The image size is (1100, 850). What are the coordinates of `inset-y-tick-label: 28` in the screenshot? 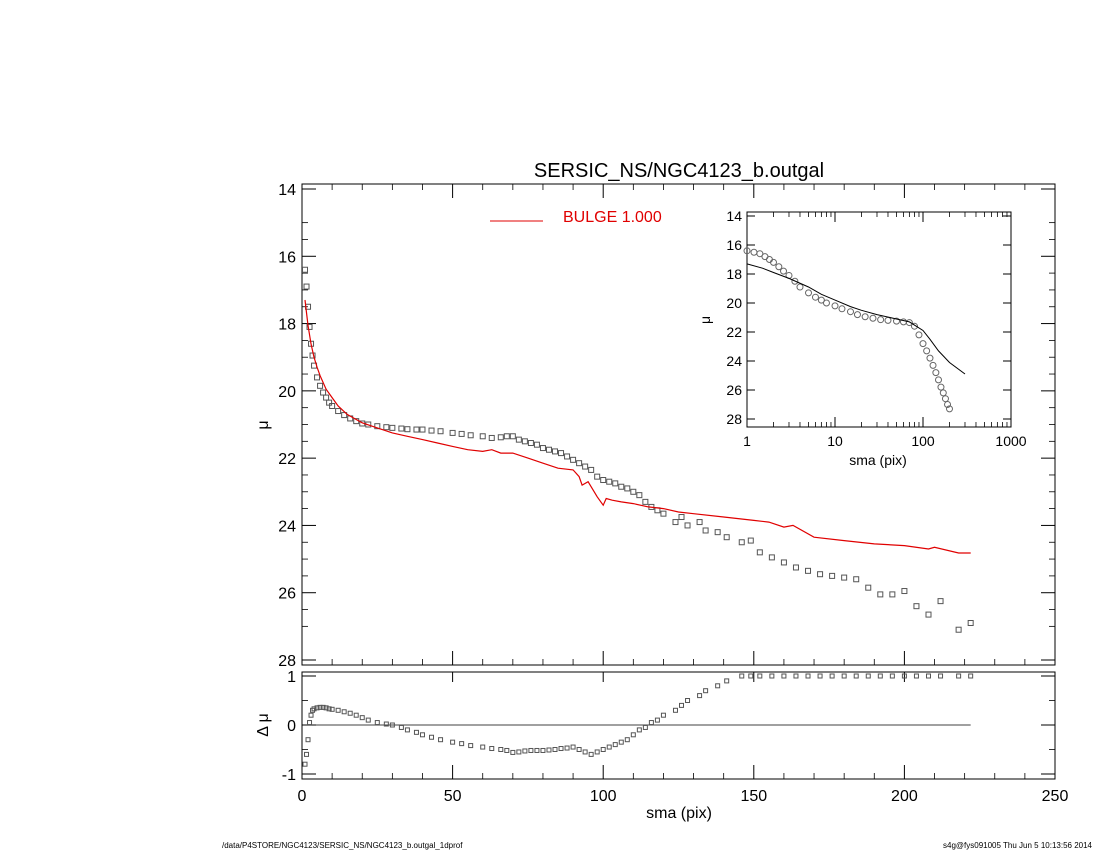 It's located at (734, 419).